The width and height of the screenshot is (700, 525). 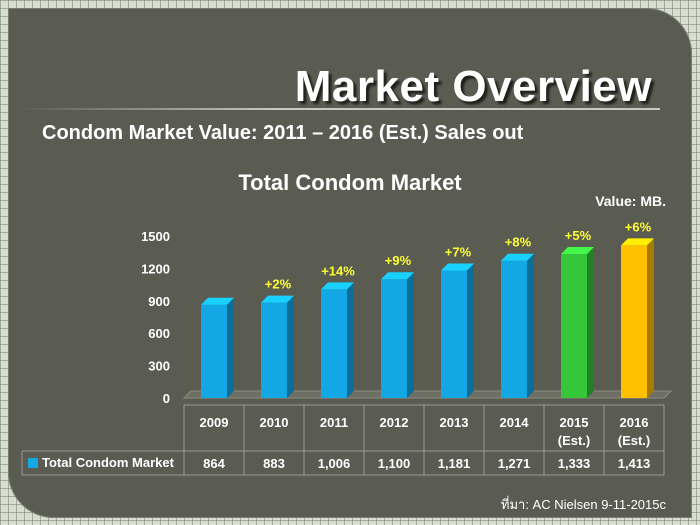 What do you see at coordinates (574, 463) in the screenshot?
I see `table-value: 1,333` at bounding box center [574, 463].